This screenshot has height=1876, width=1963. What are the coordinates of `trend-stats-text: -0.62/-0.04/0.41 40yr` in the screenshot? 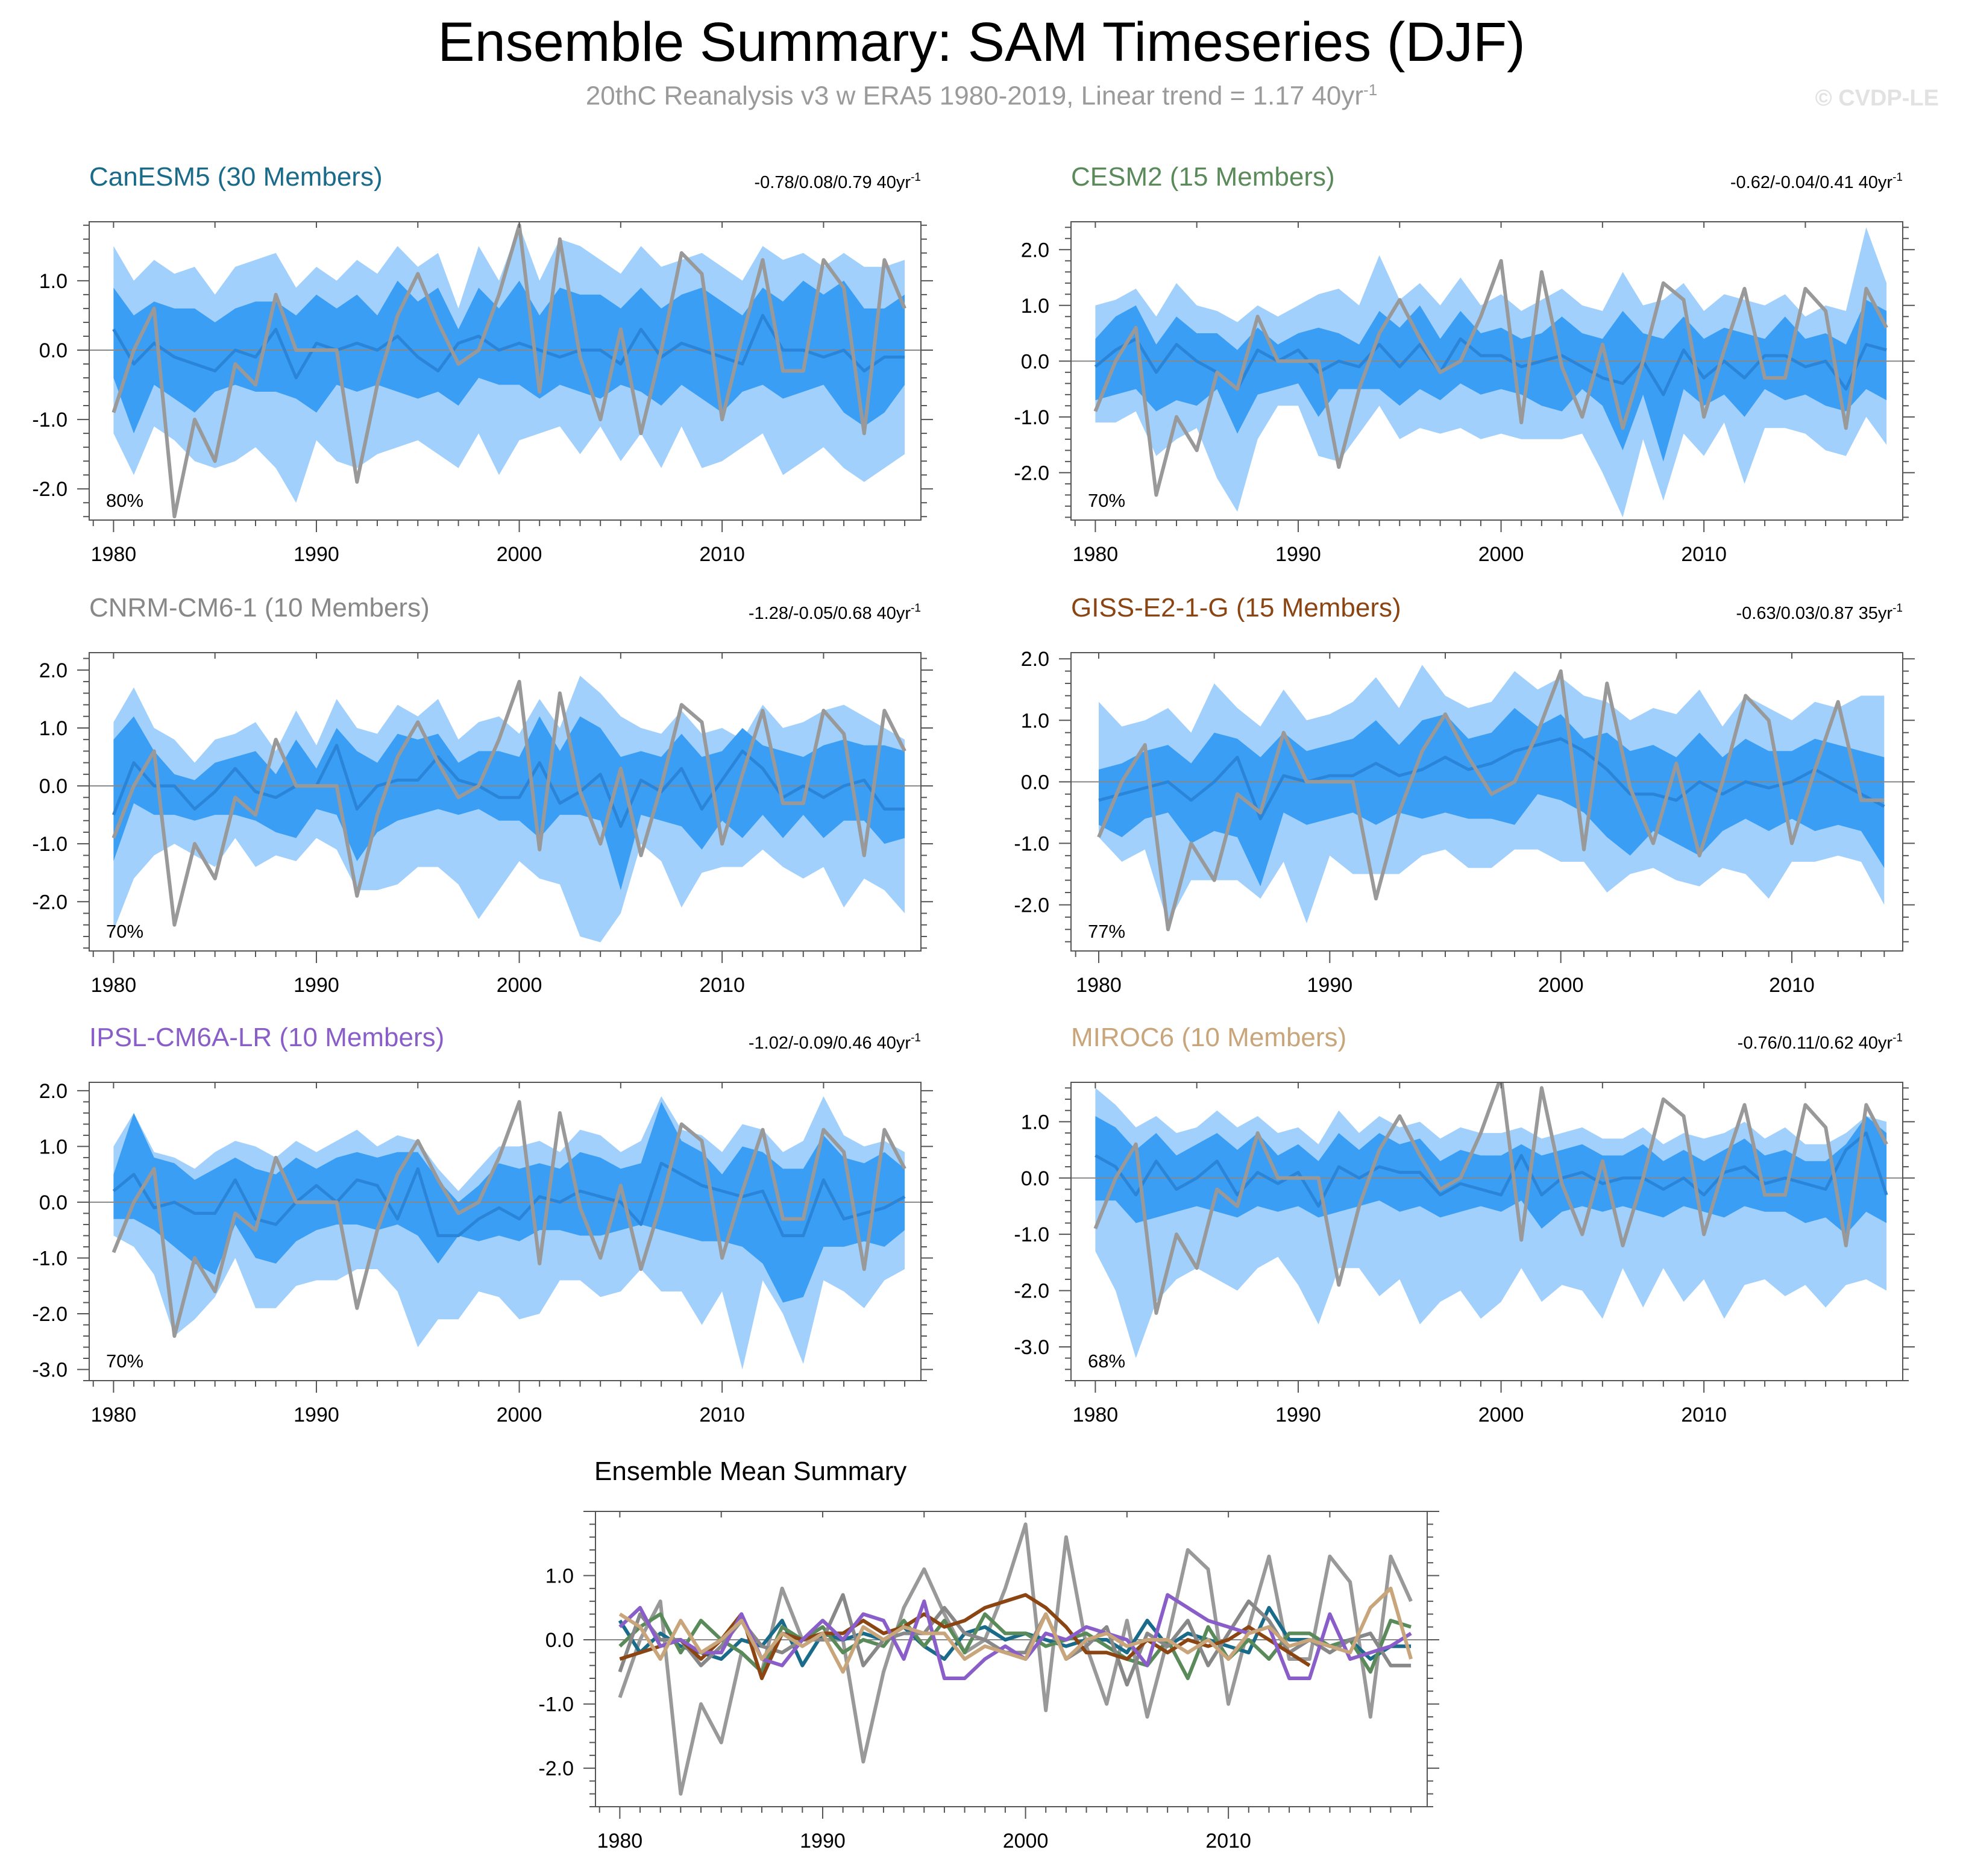 It's located at (1811, 182).